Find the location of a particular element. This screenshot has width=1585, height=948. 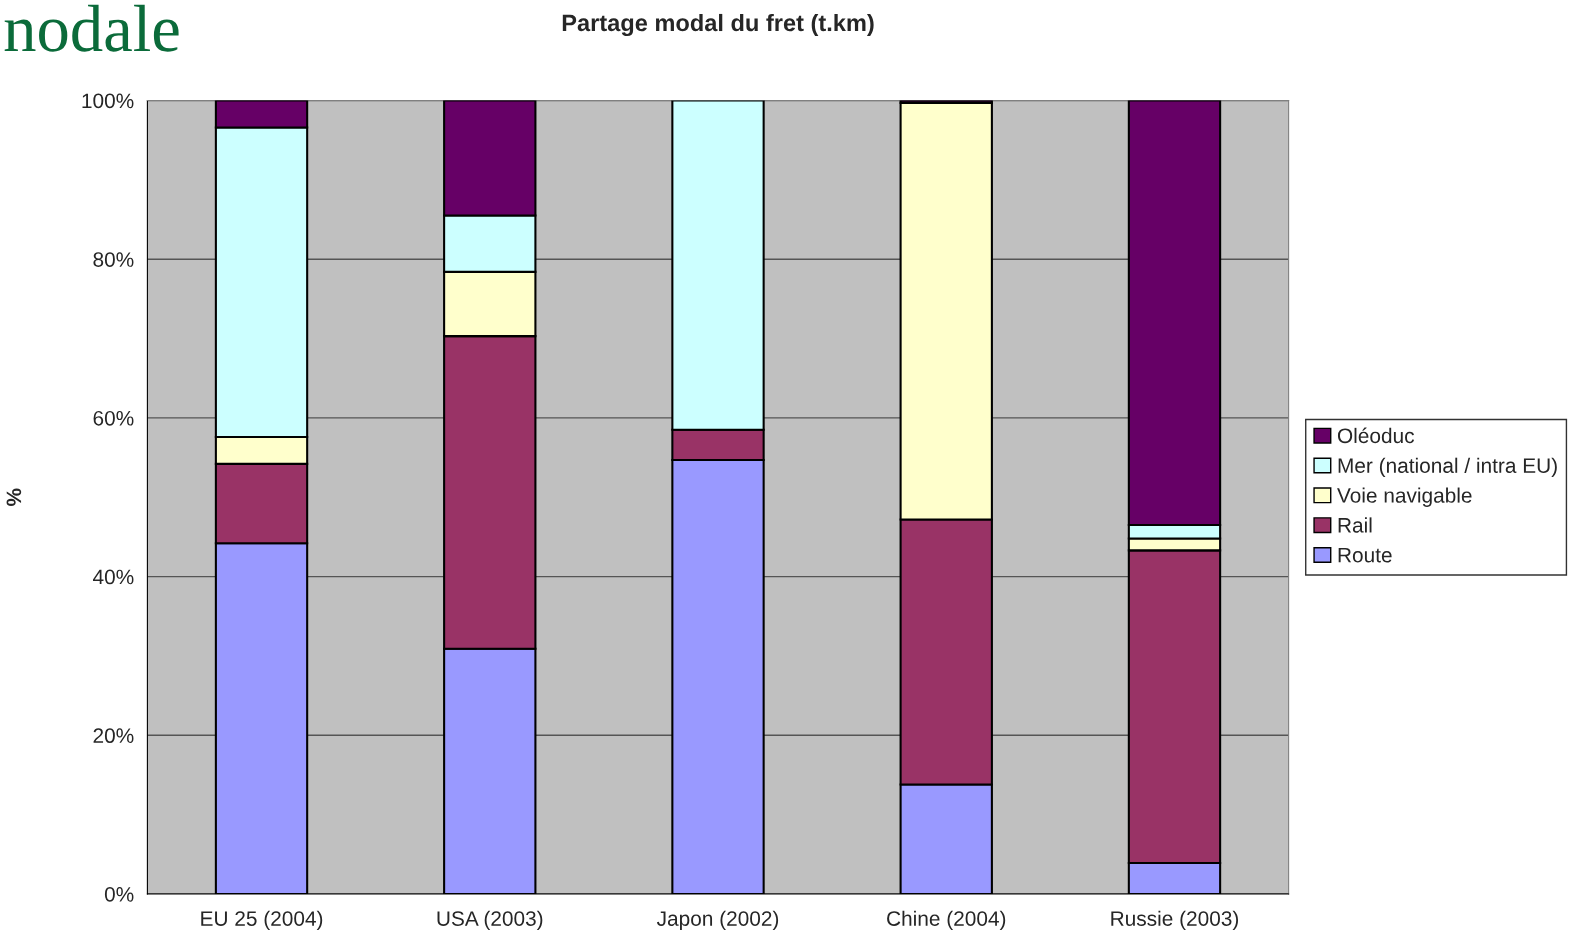

x-tick-label: Japon (2002) is located at coordinates (717, 920).